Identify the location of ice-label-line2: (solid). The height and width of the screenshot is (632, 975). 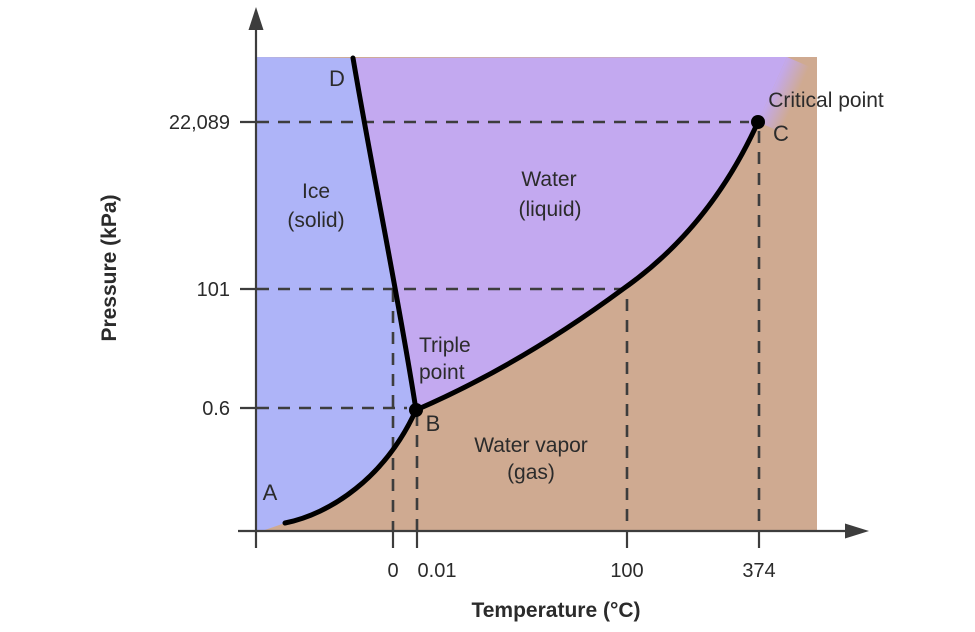
(315, 220).